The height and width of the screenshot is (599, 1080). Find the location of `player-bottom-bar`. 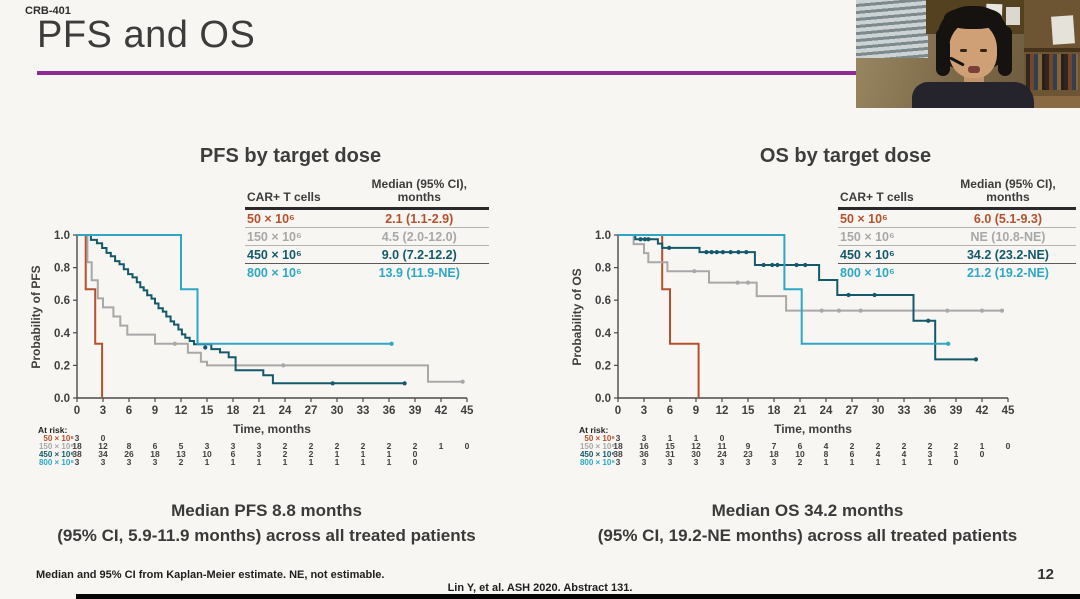

player-bottom-bar is located at coordinates (578, 596).